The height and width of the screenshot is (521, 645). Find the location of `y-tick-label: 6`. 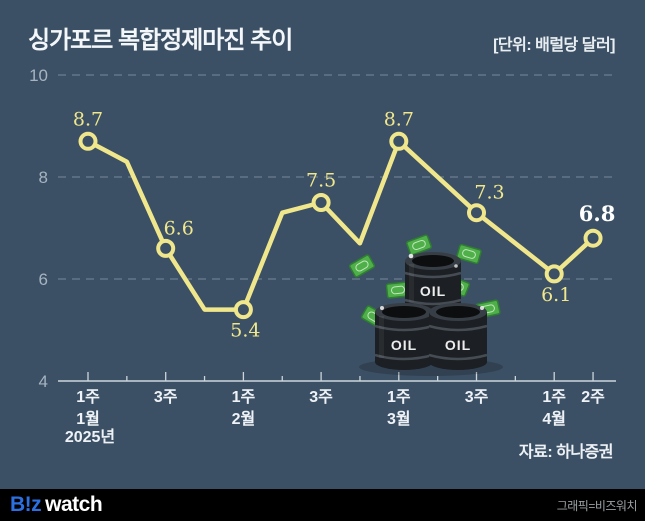

y-tick-label: 6 is located at coordinates (43, 279).